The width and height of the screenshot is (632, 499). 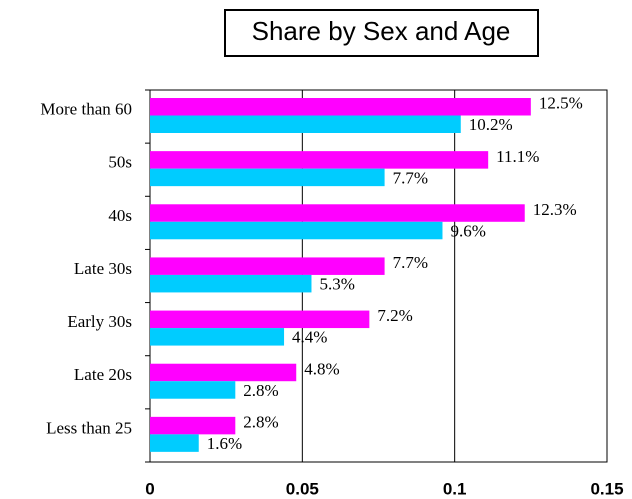 I want to click on y-tick-label: 50s, so click(x=120, y=162).